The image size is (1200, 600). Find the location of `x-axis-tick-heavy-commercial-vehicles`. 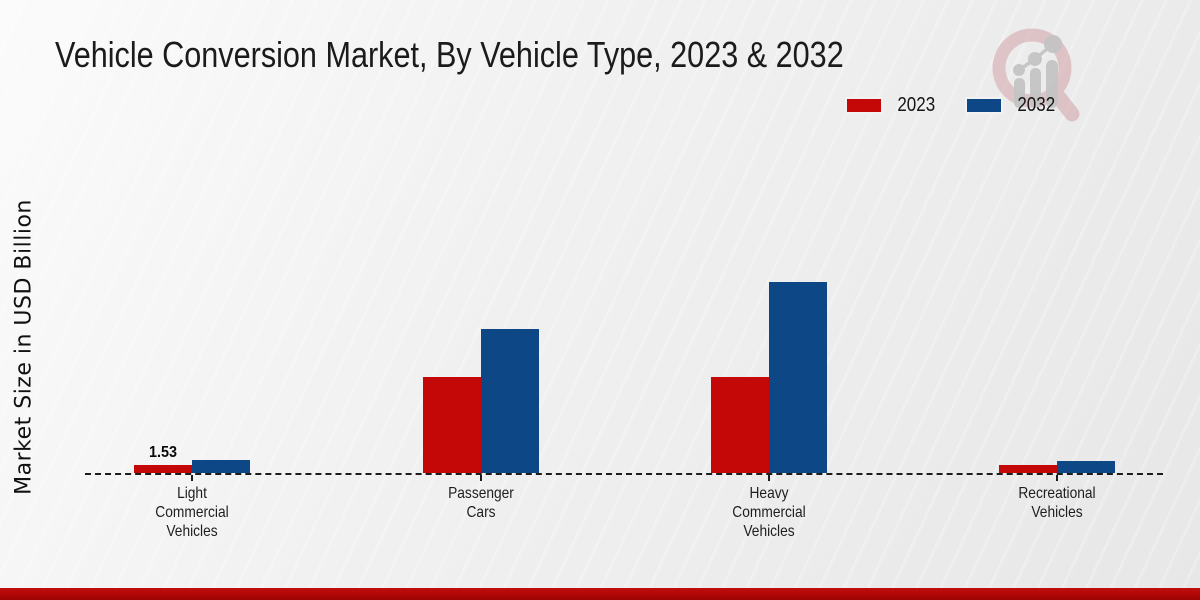

x-axis-tick-heavy-commercial-vehicles is located at coordinates (769, 478).